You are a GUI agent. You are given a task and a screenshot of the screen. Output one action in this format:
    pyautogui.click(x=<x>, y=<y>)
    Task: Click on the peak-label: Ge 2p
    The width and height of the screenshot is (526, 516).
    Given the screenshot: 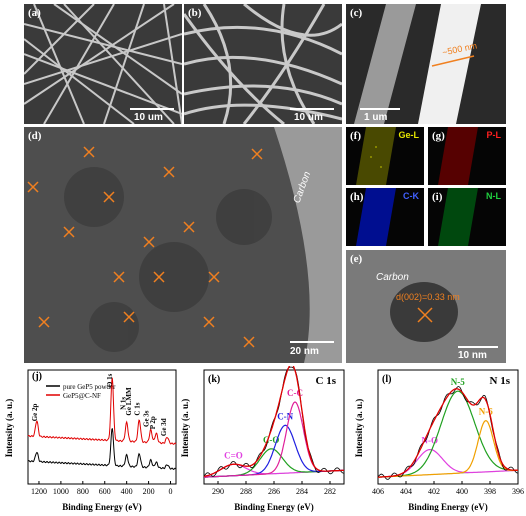 What is the action you would take?
    pyautogui.click(x=35, y=412)
    